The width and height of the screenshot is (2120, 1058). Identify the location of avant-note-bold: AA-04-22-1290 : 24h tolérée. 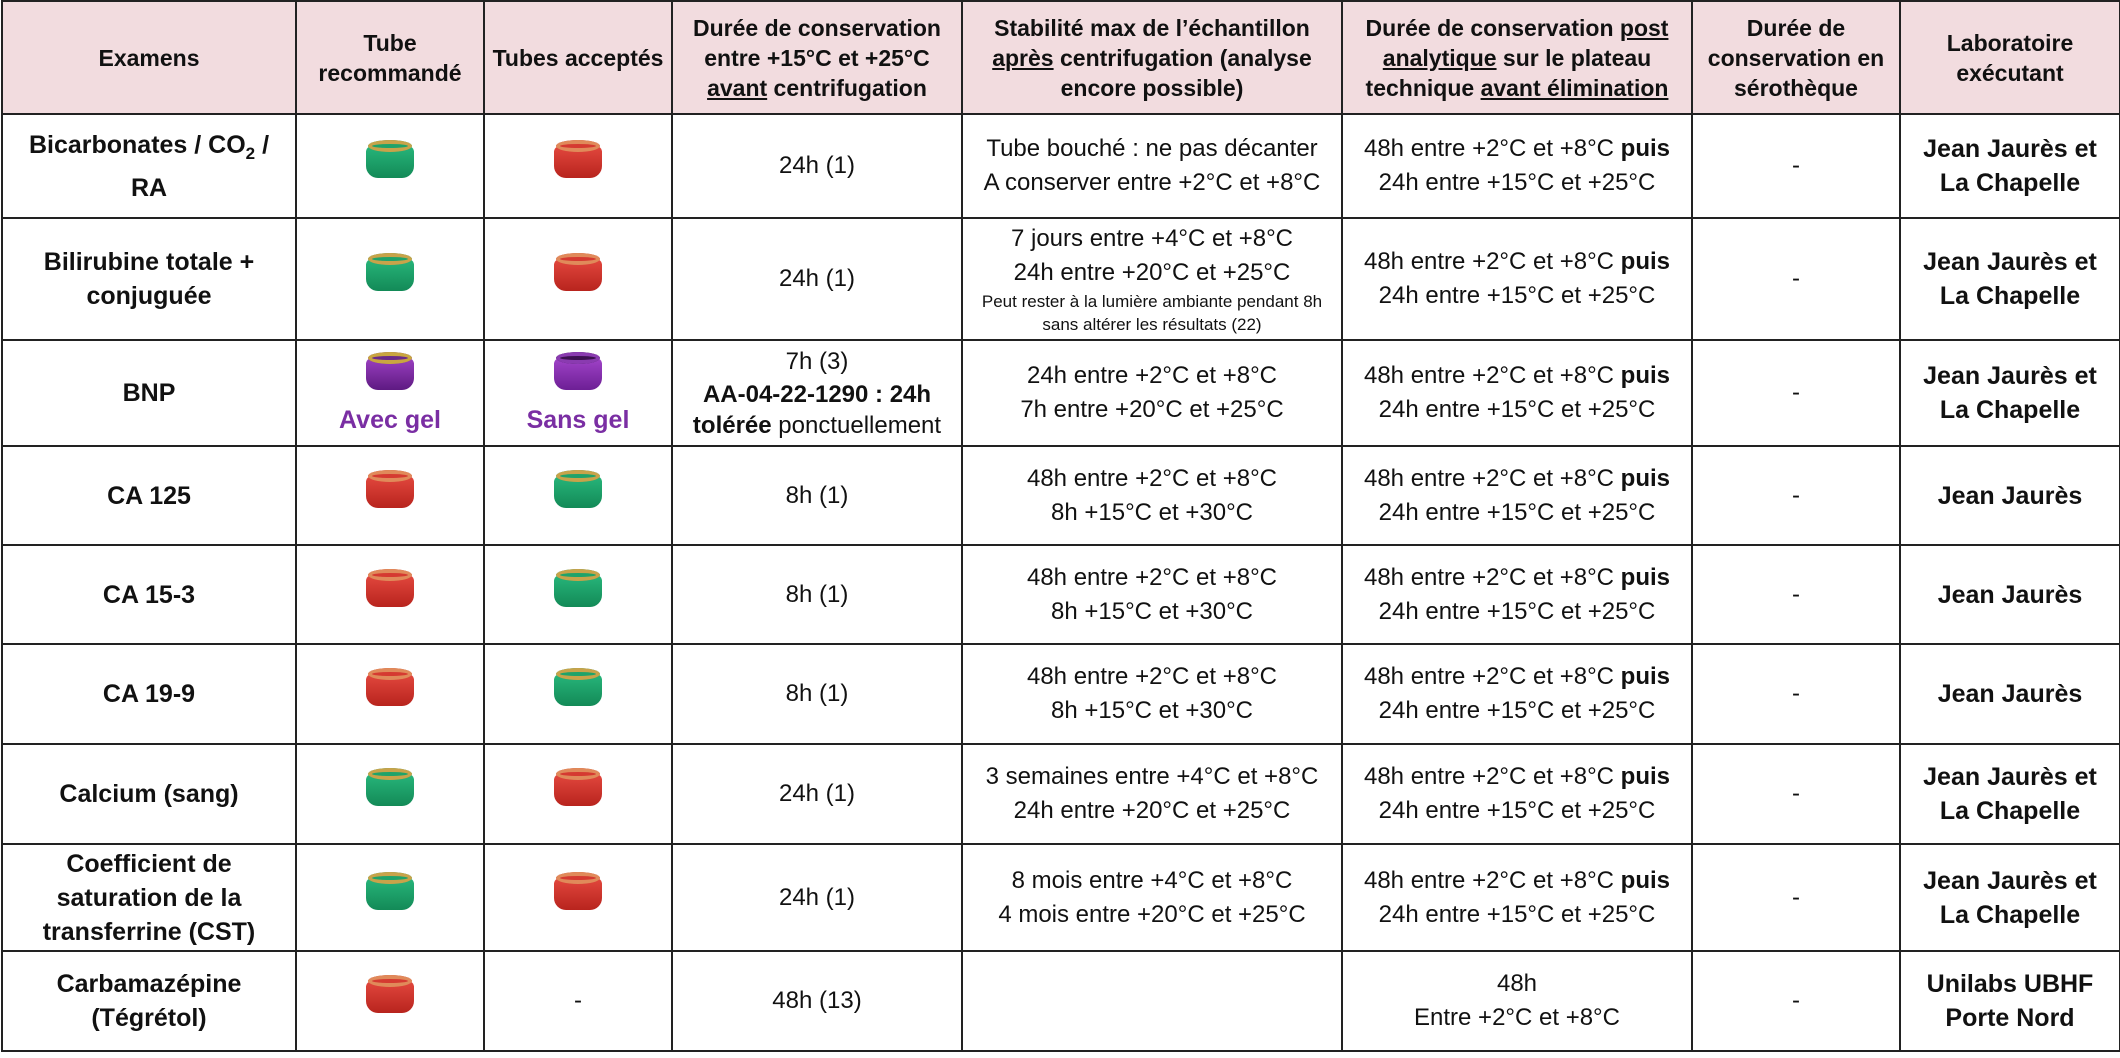
(812, 410).